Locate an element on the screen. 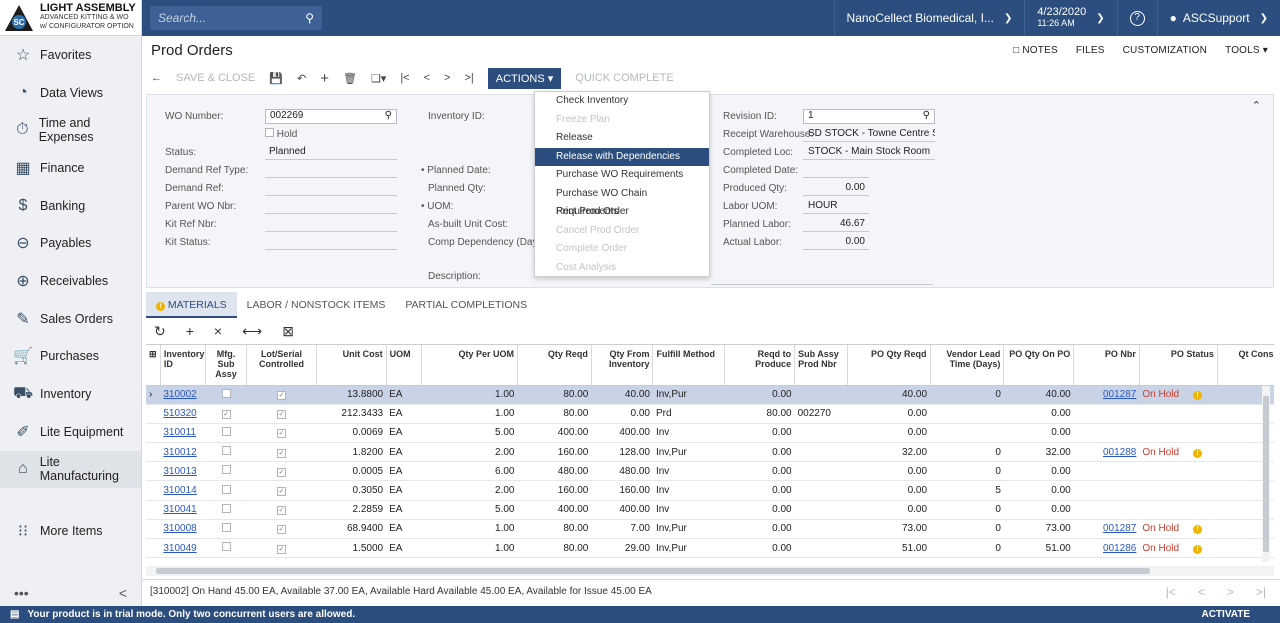 This screenshot has width=1280, height=623. cell-id: 310041 is located at coordinates (183, 510).